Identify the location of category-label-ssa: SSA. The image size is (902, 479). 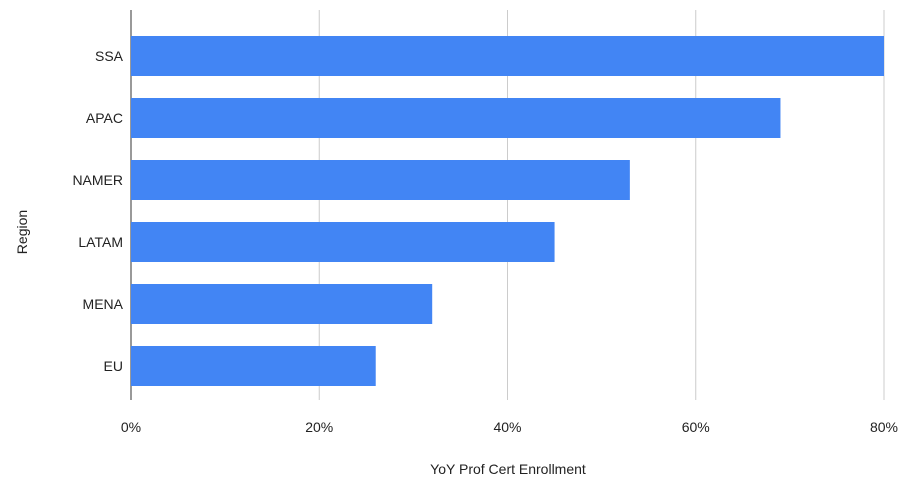
(109, 56).